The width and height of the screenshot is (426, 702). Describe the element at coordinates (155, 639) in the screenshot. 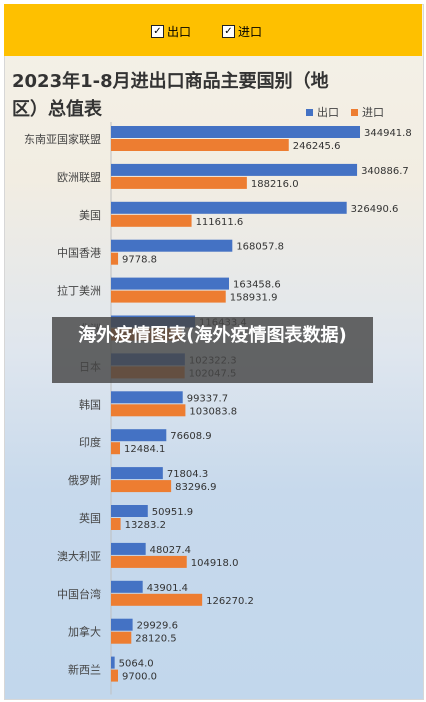

I see `data-label-import: 28120.5` at that location.